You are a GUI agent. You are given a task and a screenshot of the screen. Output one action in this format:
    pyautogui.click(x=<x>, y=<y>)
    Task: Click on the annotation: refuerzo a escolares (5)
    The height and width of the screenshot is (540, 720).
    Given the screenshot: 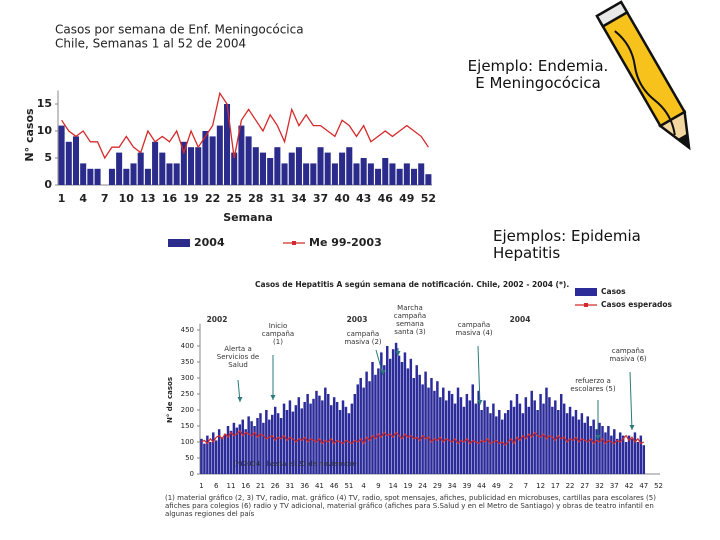 What is the action you would take?
    pyautogui.click(x=593, y=385)
    